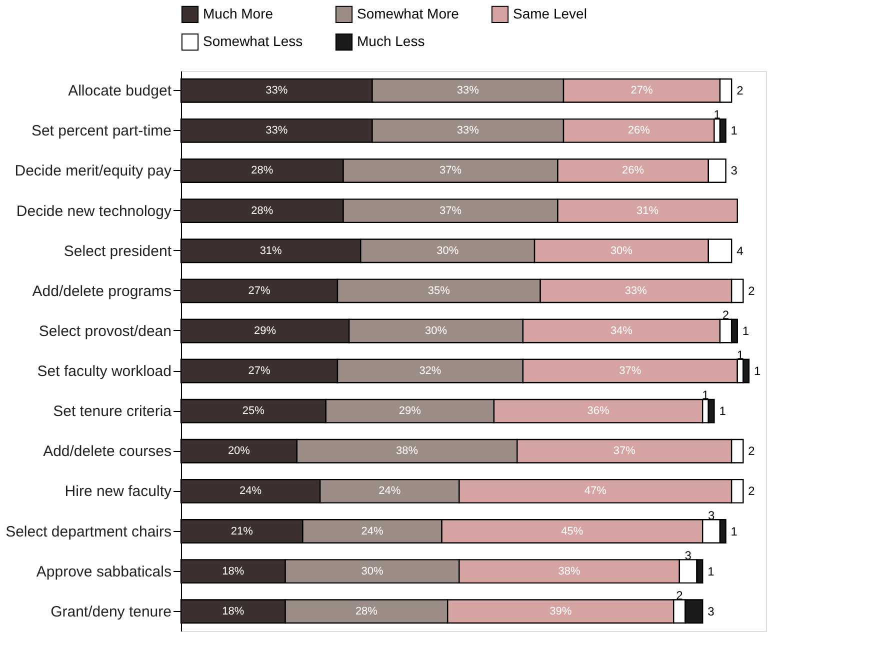 This screenshot has height=663, width=875. I want to click on y-tick-label: Approve sabbaticals, so click(104, 571).